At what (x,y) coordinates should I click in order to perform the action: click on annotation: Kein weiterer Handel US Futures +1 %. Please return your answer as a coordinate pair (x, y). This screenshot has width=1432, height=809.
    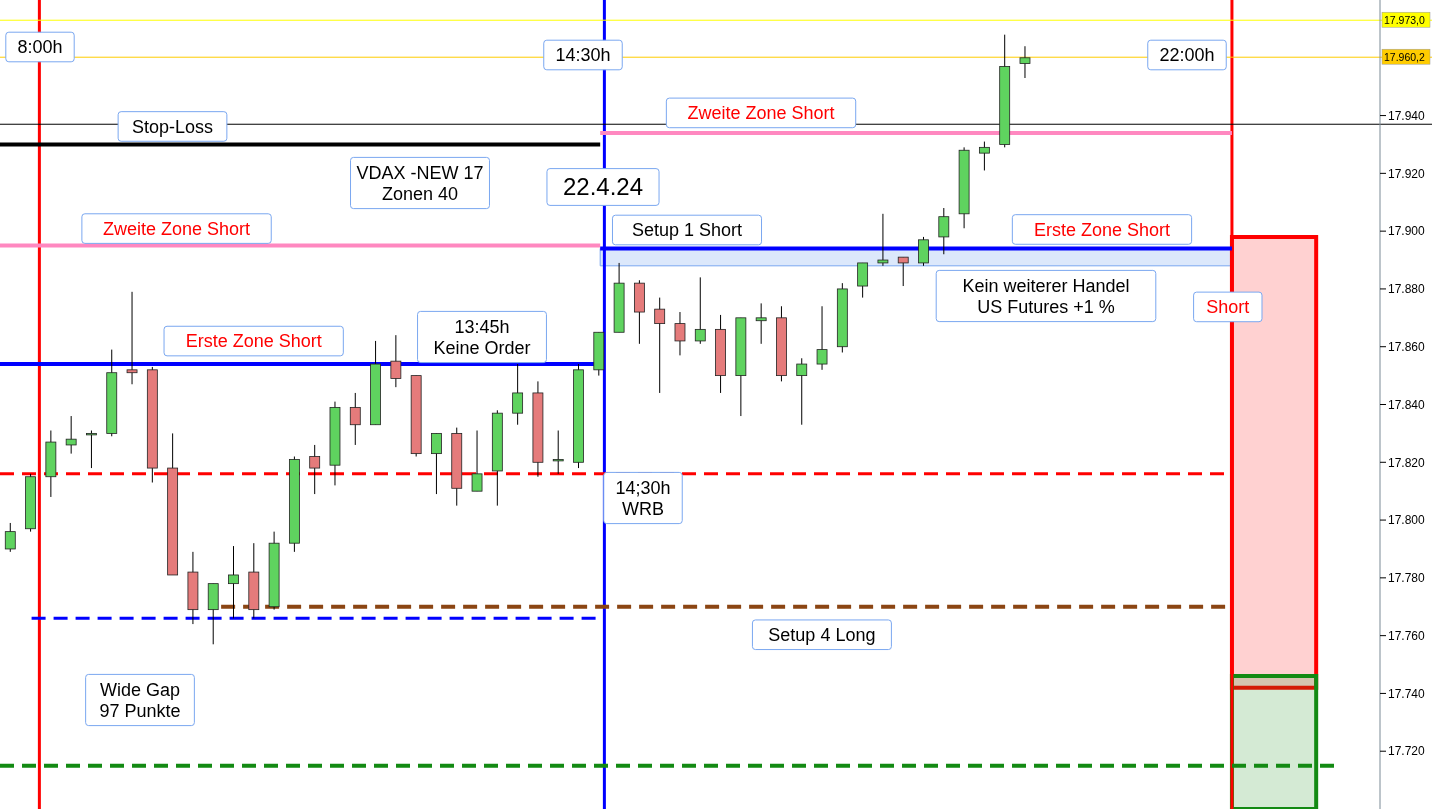
    Looking at the image, I should click on (1046, 296).